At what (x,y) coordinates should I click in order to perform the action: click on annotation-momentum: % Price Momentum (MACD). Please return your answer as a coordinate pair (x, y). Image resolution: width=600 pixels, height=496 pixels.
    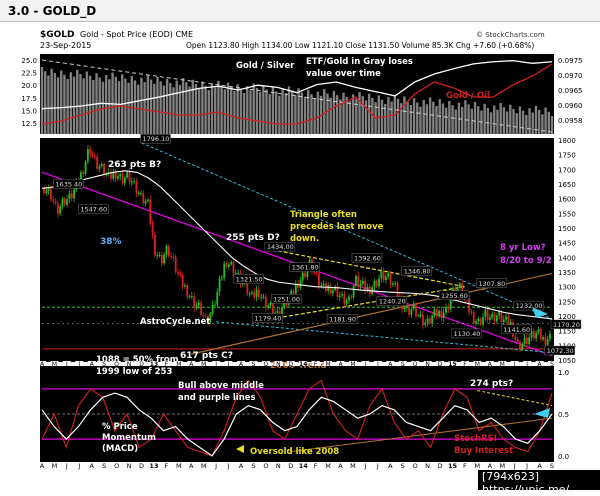
    Looking at the image, I should click on (129, 438).